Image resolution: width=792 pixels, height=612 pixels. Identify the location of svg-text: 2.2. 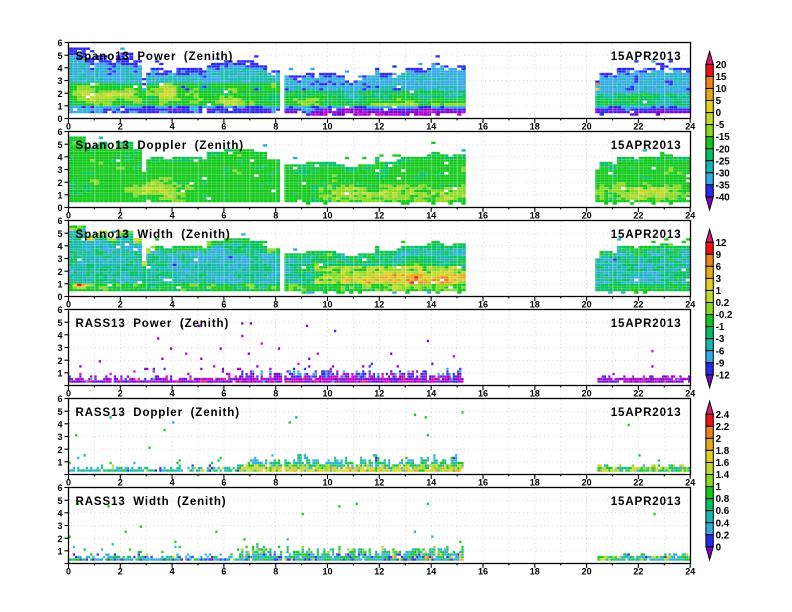
(723, 427).